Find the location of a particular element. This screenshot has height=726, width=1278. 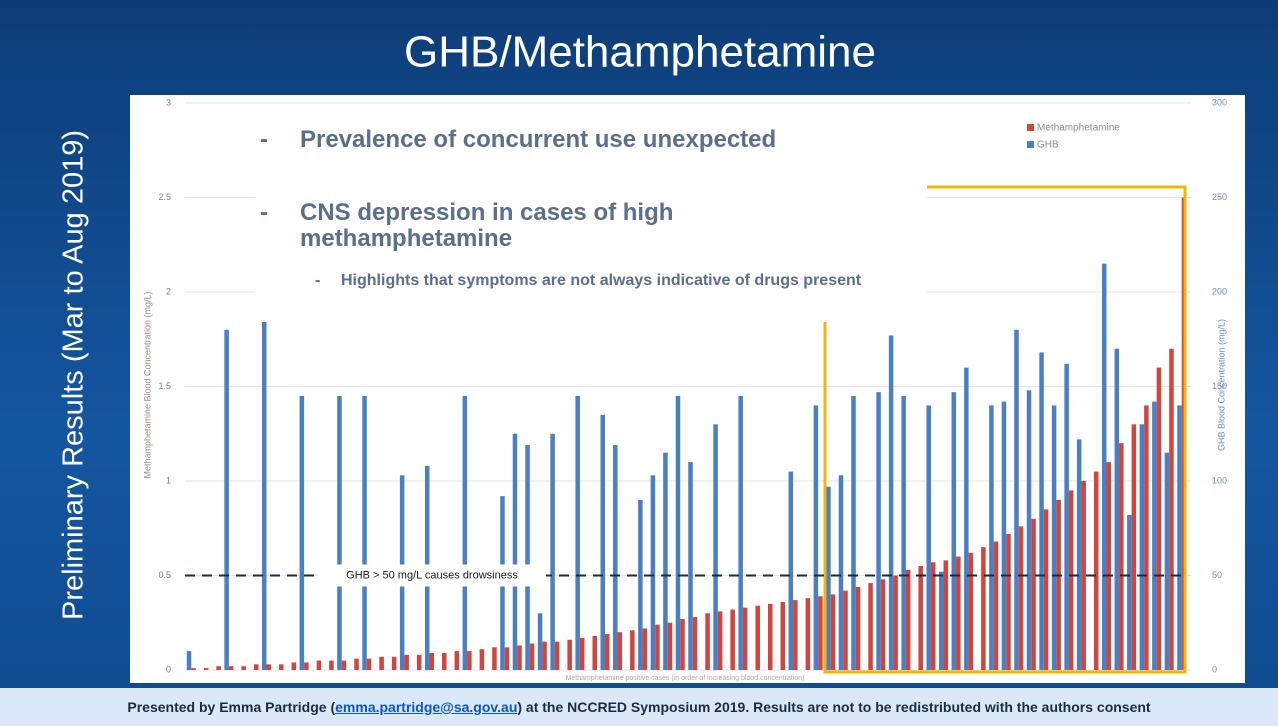

reference-label: GHB > 50 mg/L causes drowsiness is located at coordinates (432, 575).